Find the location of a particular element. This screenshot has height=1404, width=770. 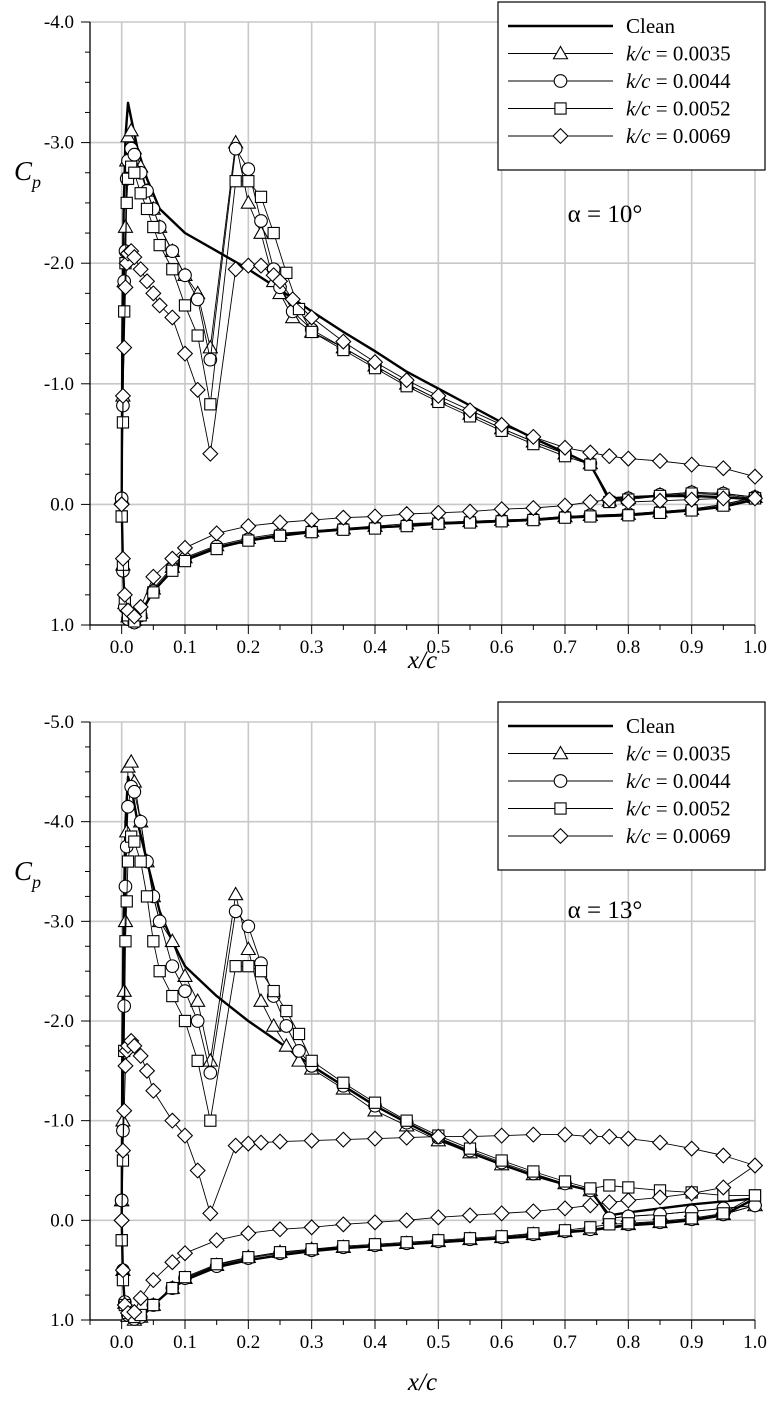

y-axis-label: Cp is located at coordinates (27, 874).